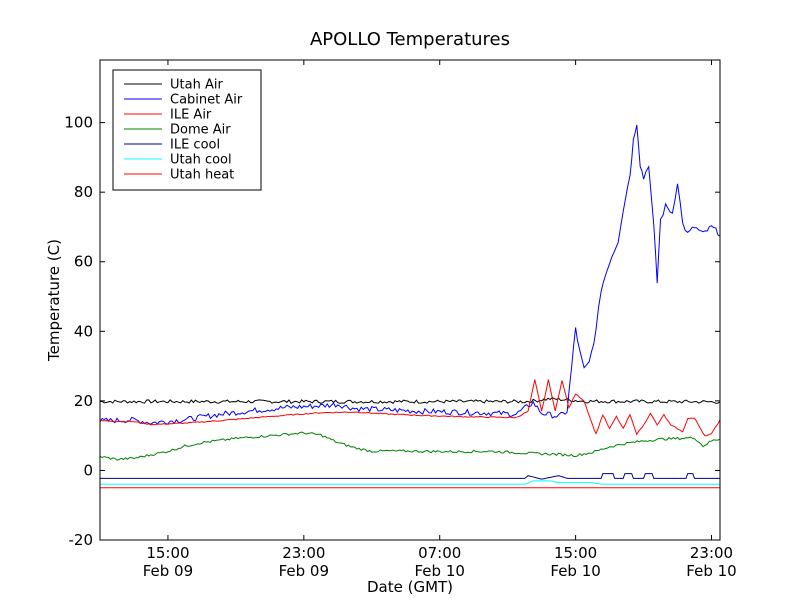  Describe the element at coordinates (81, 540) in the screenshot. I see `y-tick-label: -20` at that location.